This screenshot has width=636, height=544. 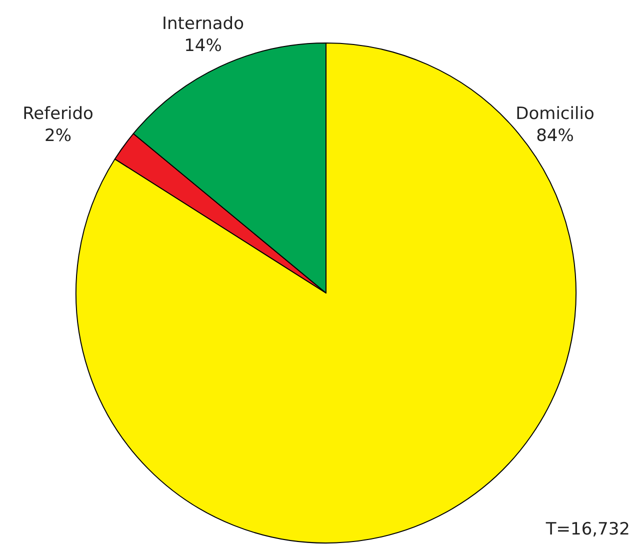 I want to click on data-label: 14%, so click(x=203, y=46).